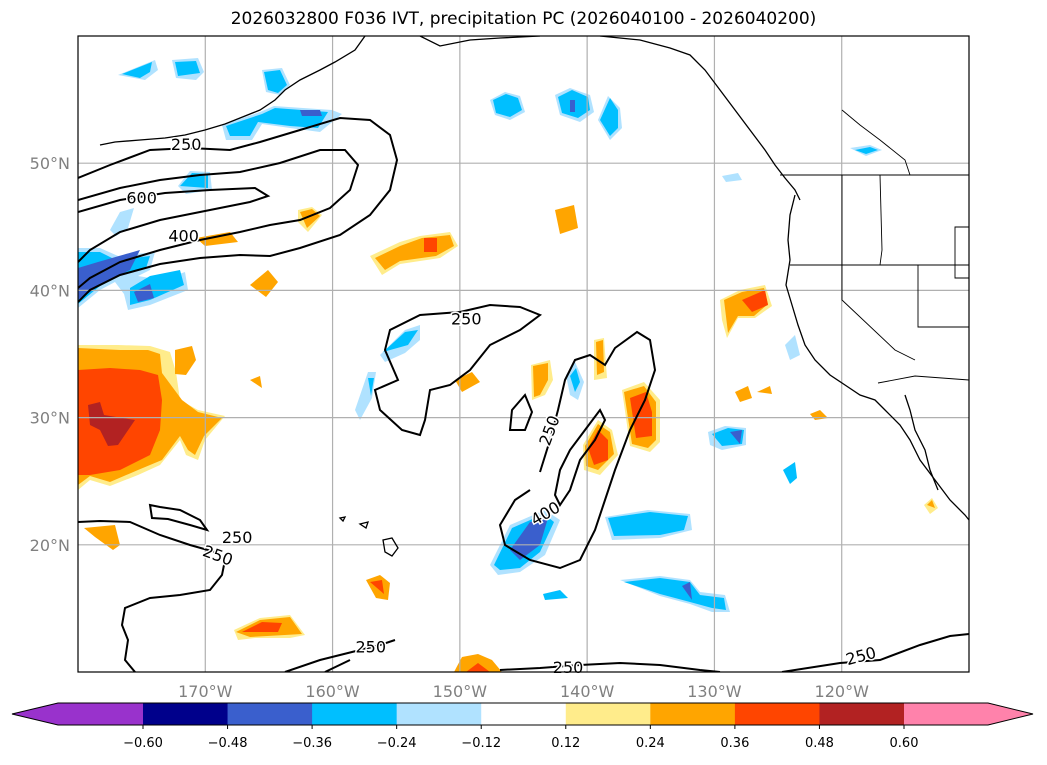  What do you see at coordinates (904, 743) in the screenshot?
I see `colorbar-tick-label: 0.60` at bounding box center [904, 743].